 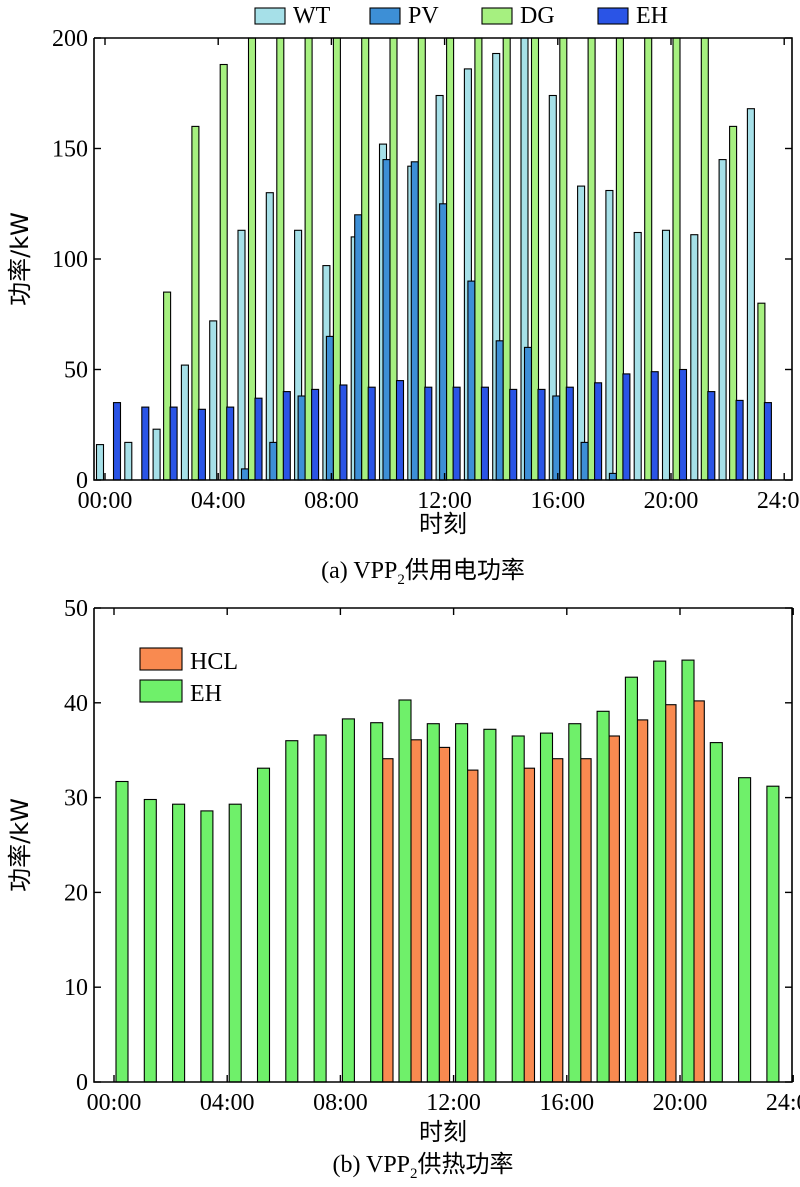 I want to click on legend-label-wt: WT, so click(x=312, y=16).